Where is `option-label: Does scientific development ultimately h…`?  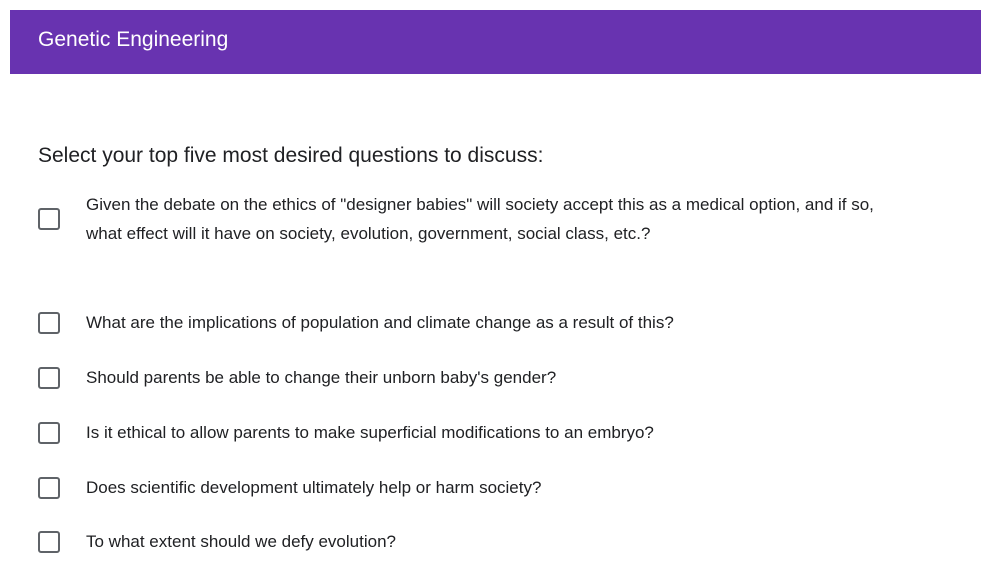 option-label: Does scientific development ultimately h… is located at coordinates (314, 487).